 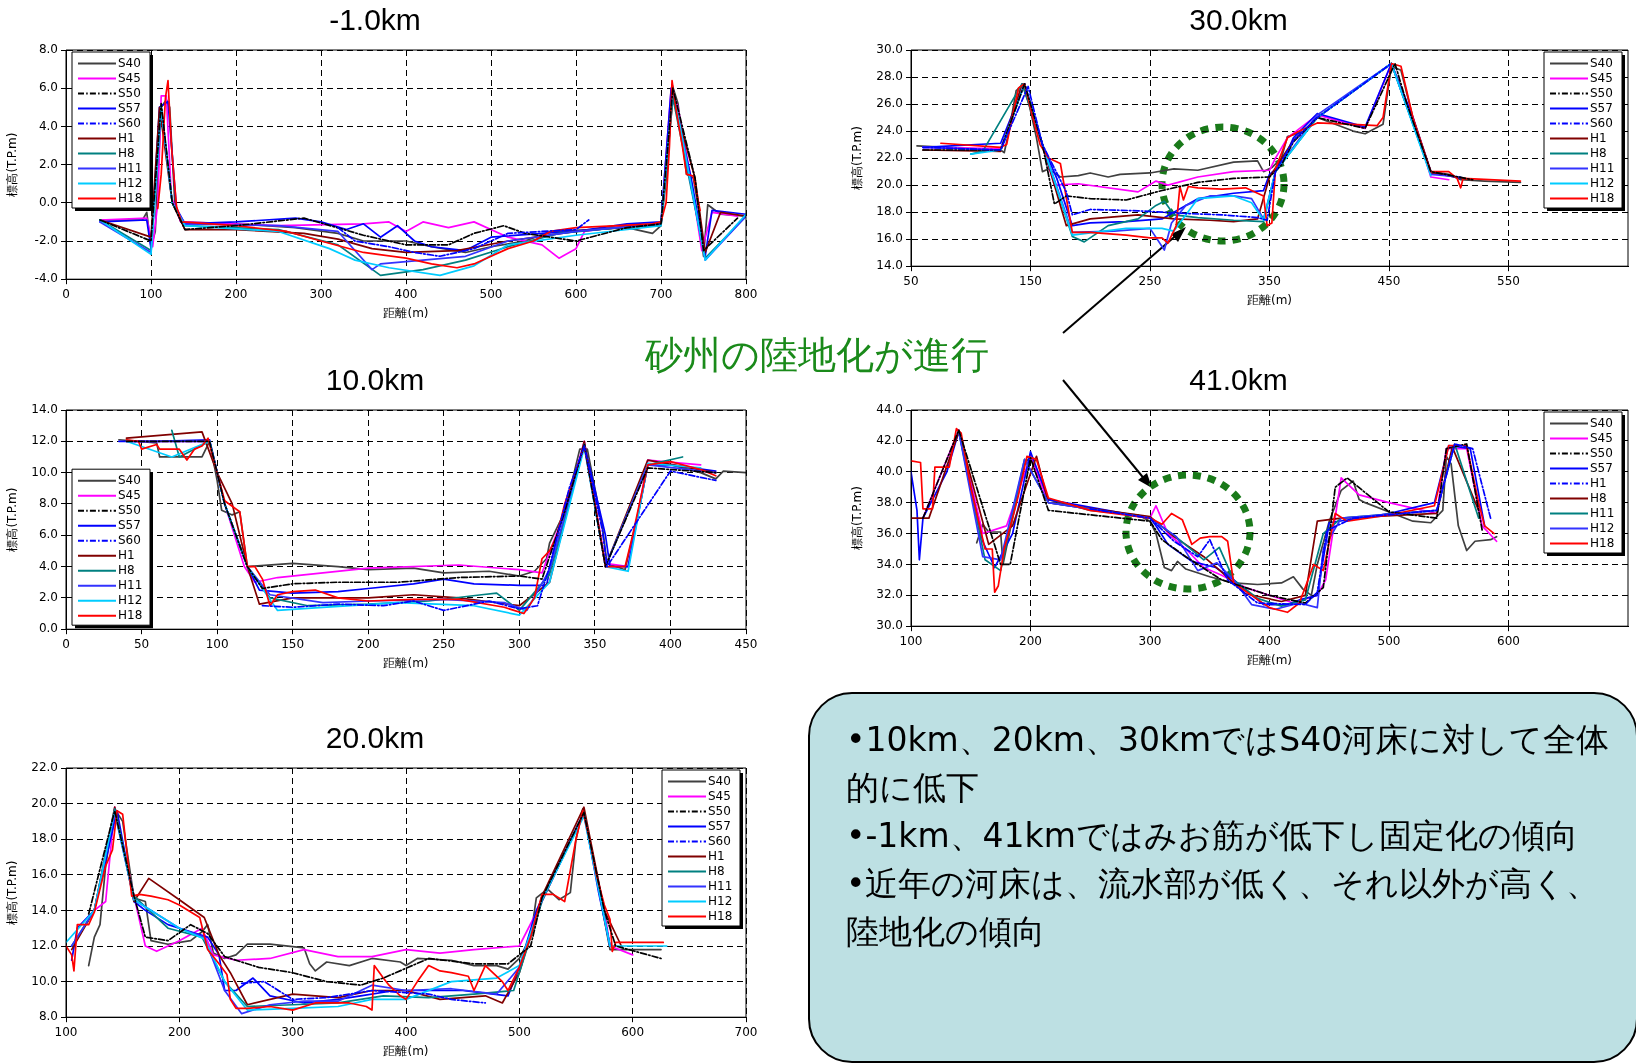 I want to click on y-tick-label: 6.0, so click(x=48, y=534).